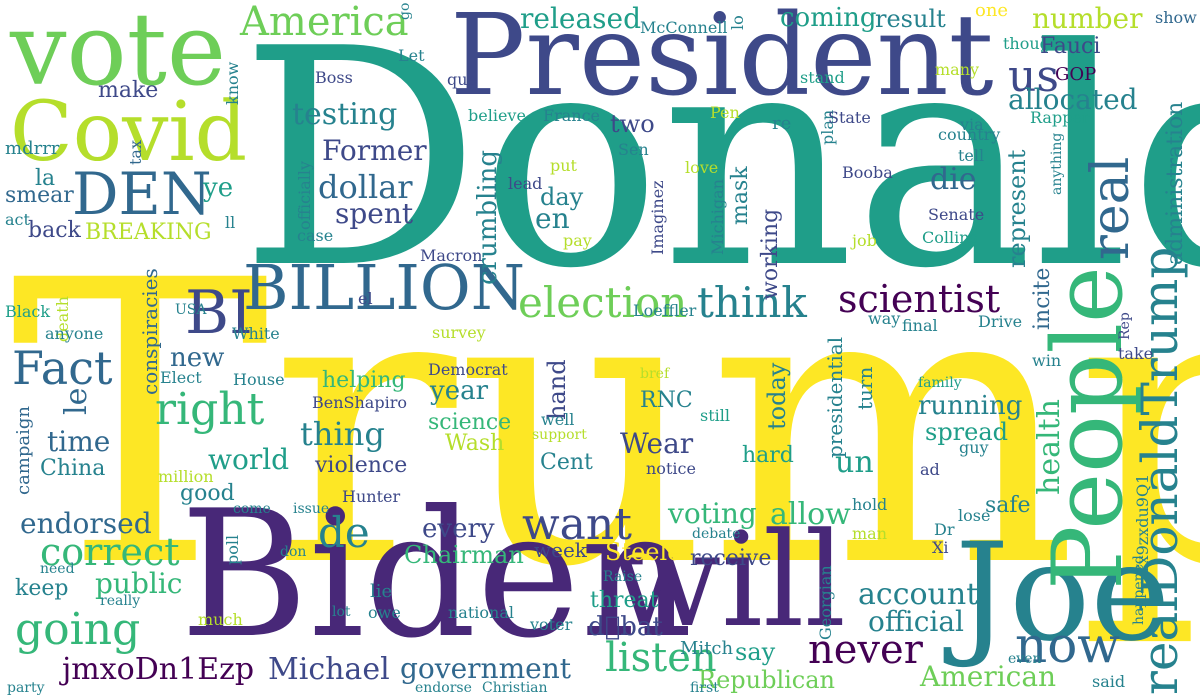 The height and width of the screenshot is (700, 1200). Describe the element at coordinates (731, 558) in the screenshot. I see `word-receive: receive` at that location.